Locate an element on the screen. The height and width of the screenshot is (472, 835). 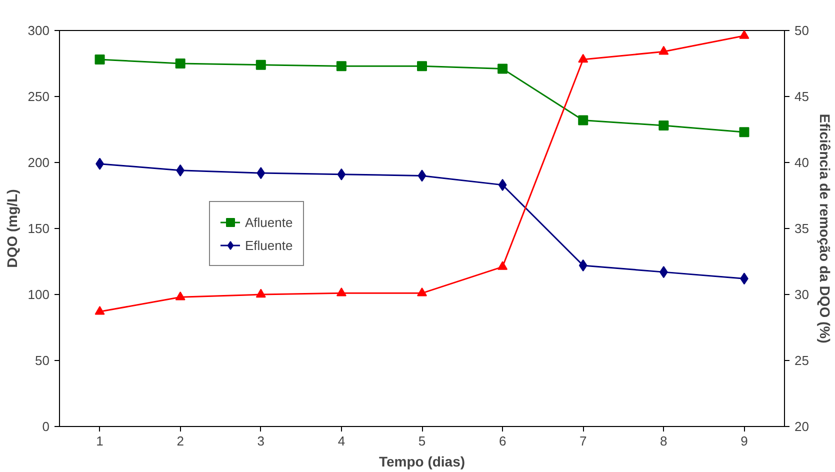
x-tick-label: 5 is located at coordinates (422, 441).